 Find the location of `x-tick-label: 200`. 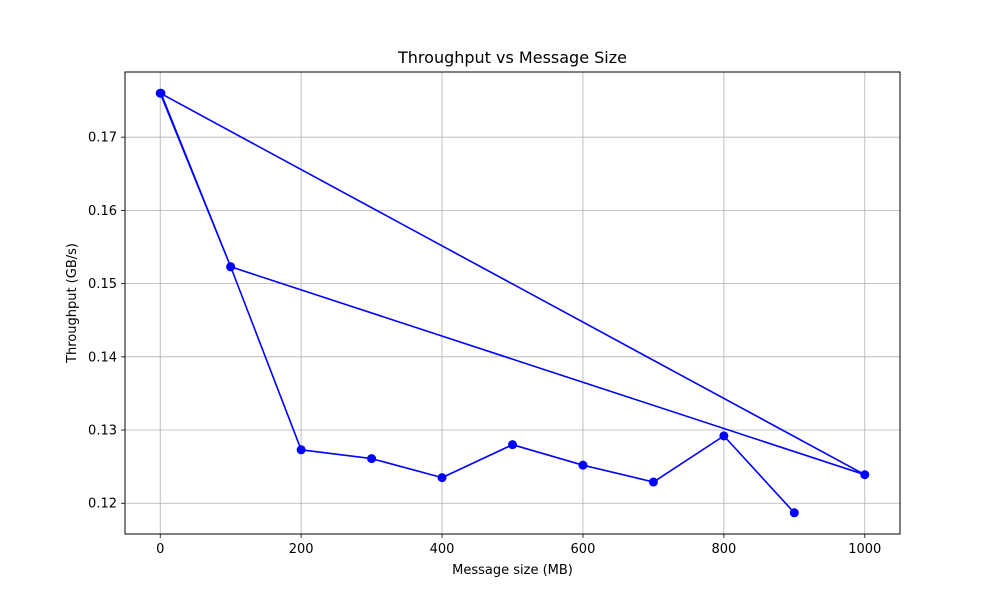

x-tick-label: 200 is located at coordinates (301, 549).